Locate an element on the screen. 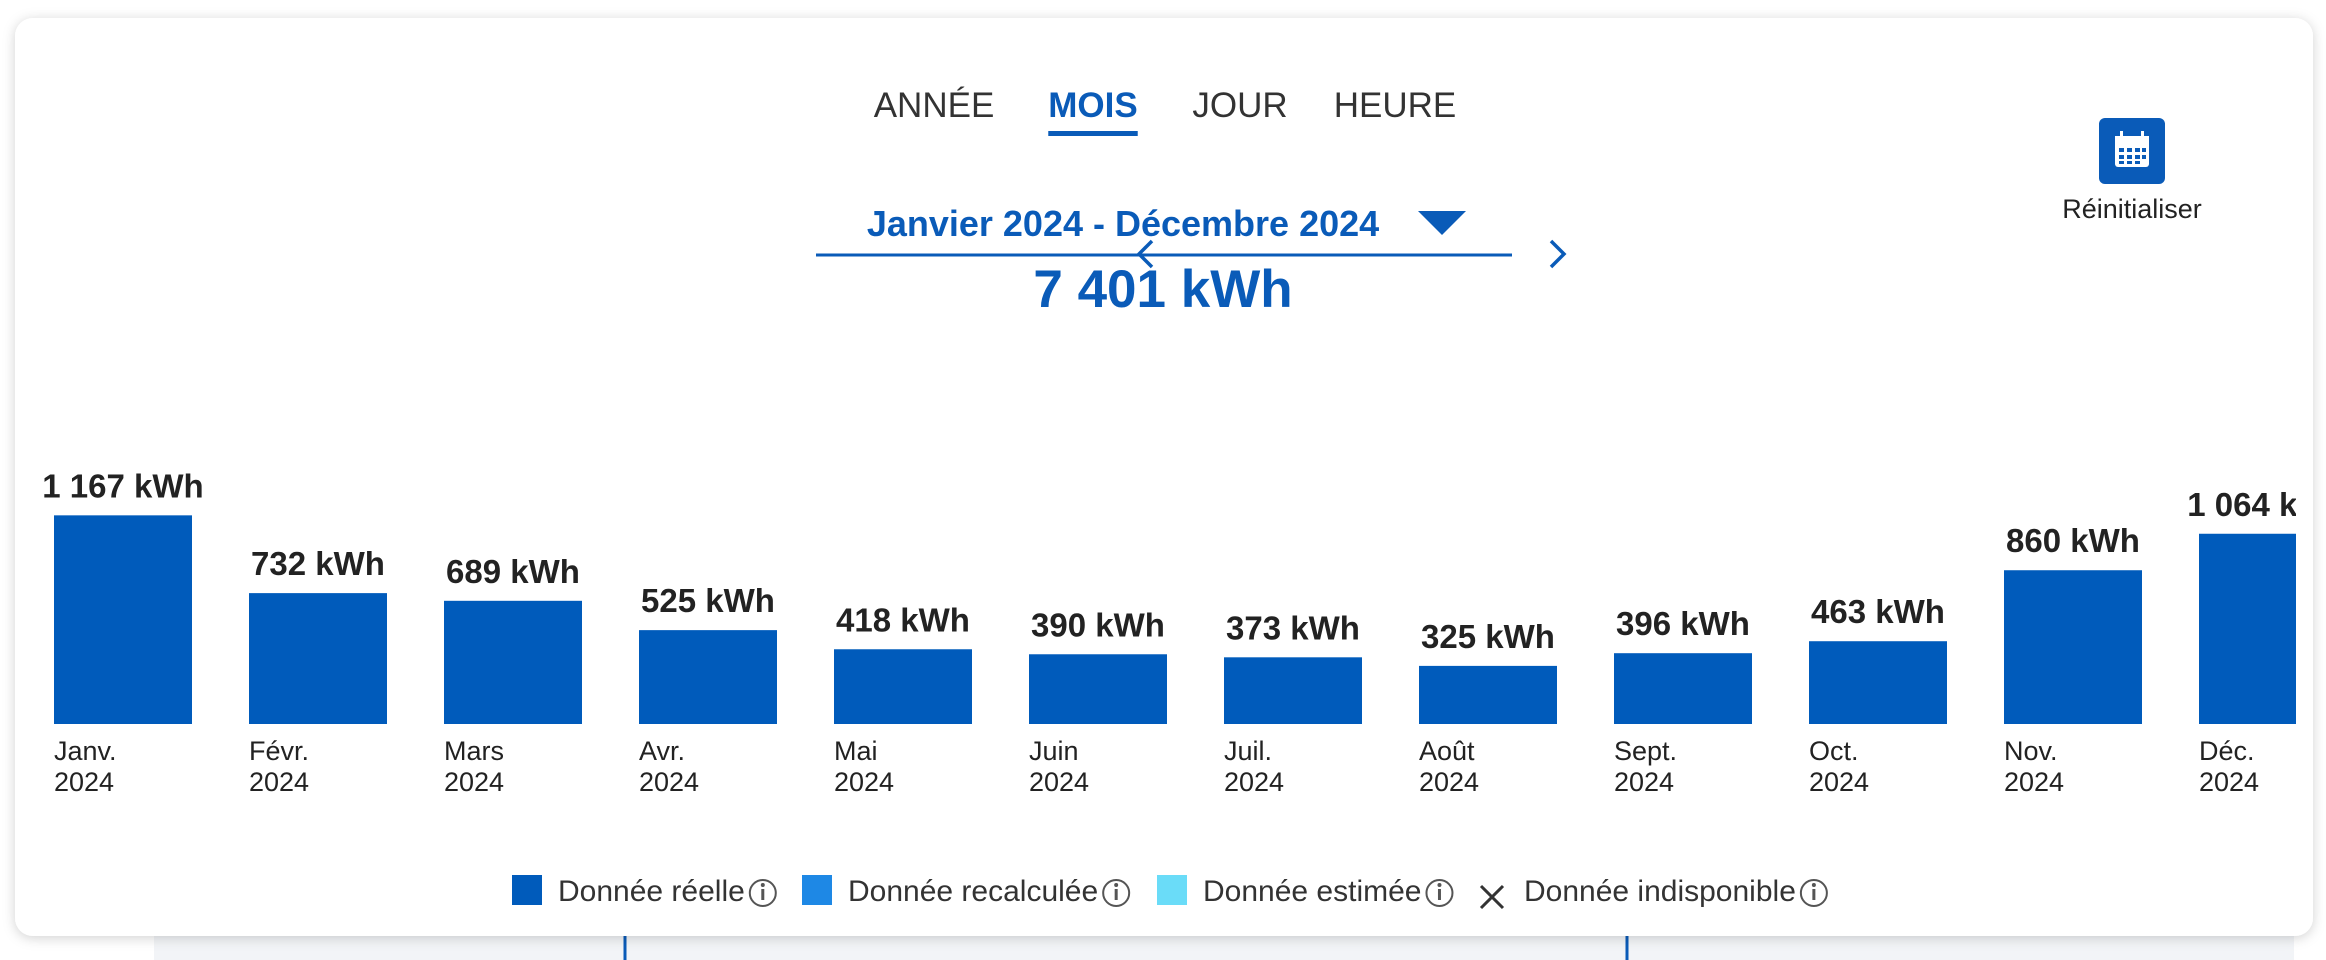  tab: ANNÉE is located at coordinates (934, 105).